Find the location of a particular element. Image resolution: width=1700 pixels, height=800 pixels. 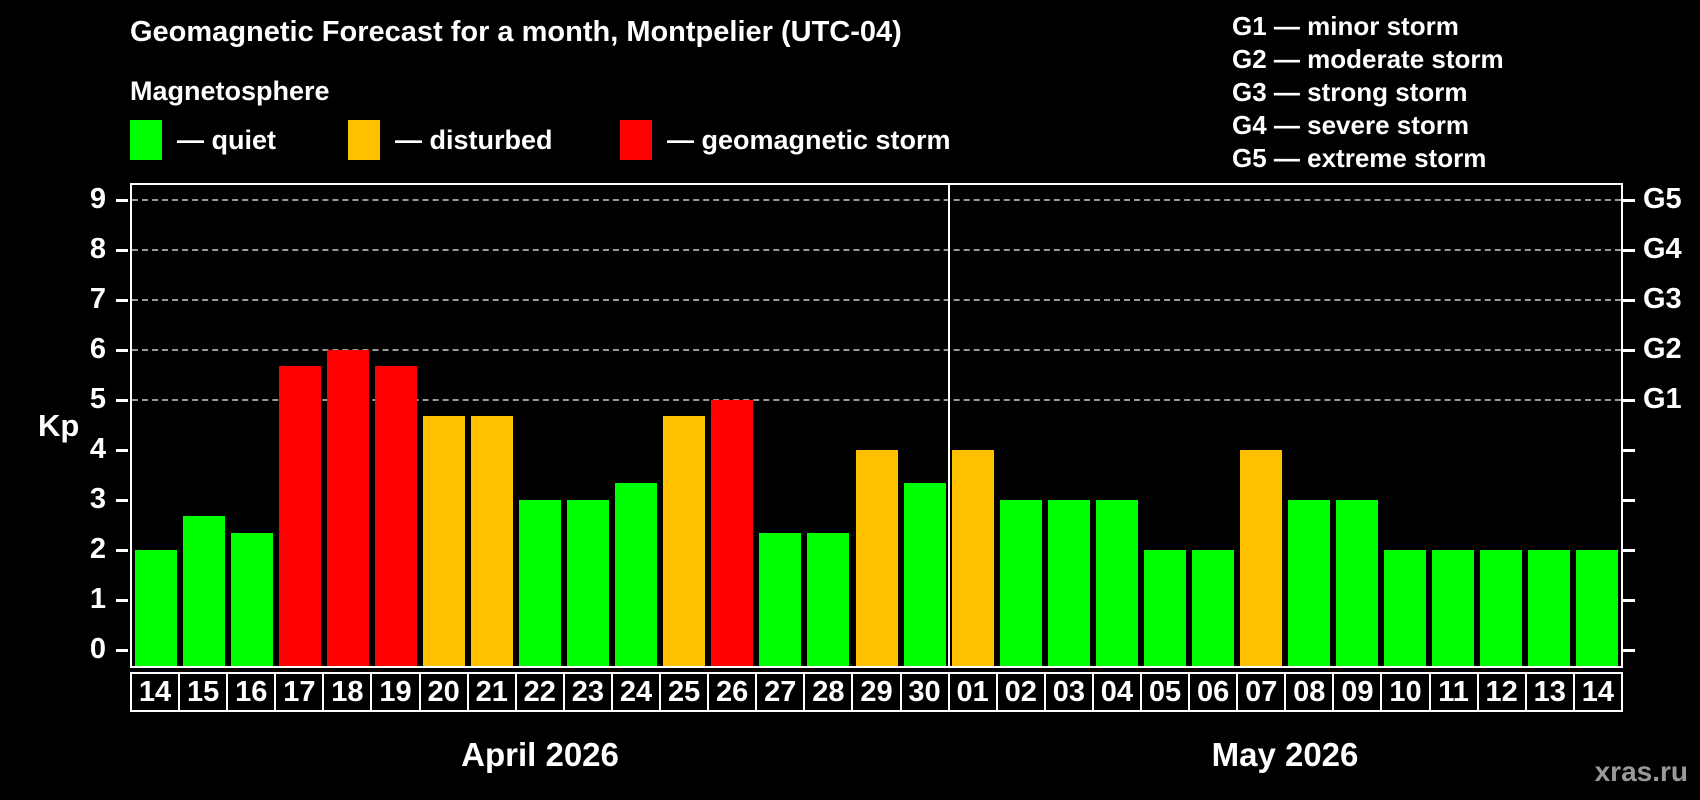

legend-item-disturbed: — disturbed is located at coordinates (450, 140).